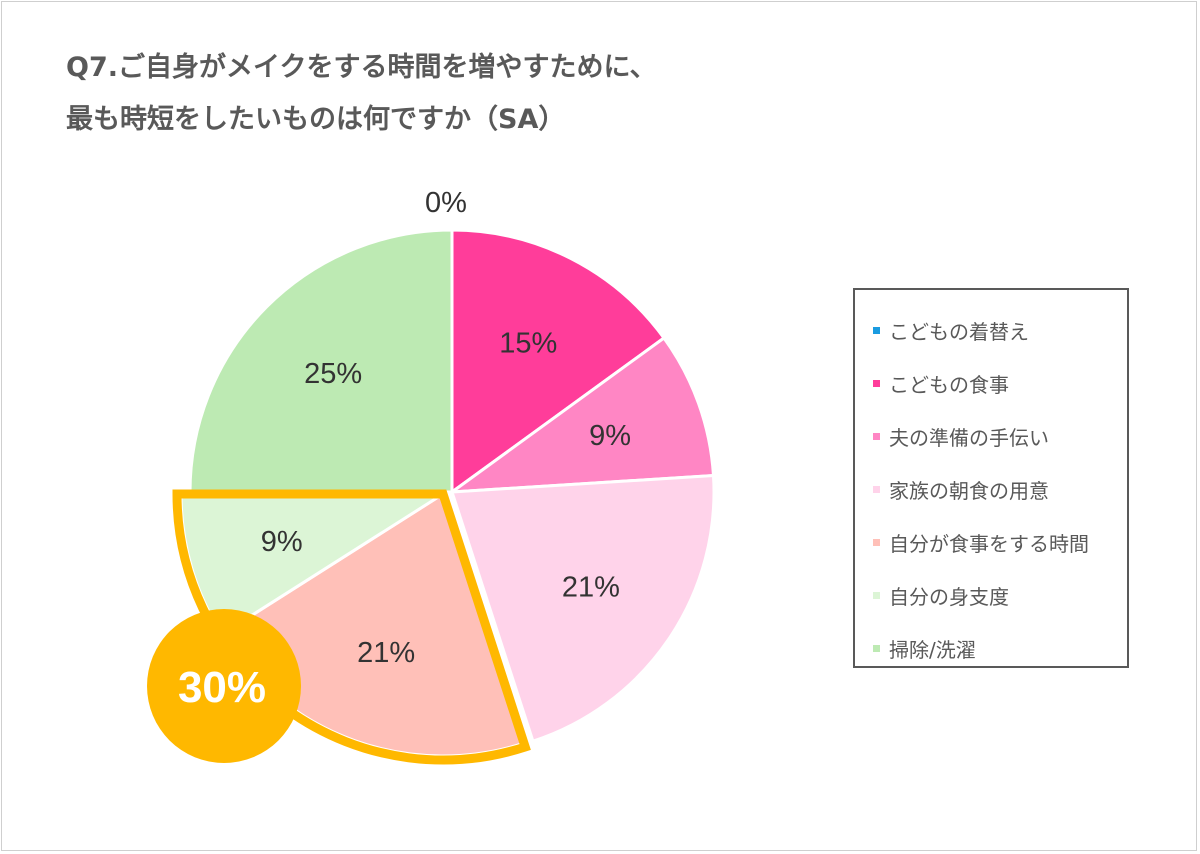 The height and width of the screenshot is (854, 1200). I want to click on legend-label: 夫の準備の手伝い, so click(969, 438).